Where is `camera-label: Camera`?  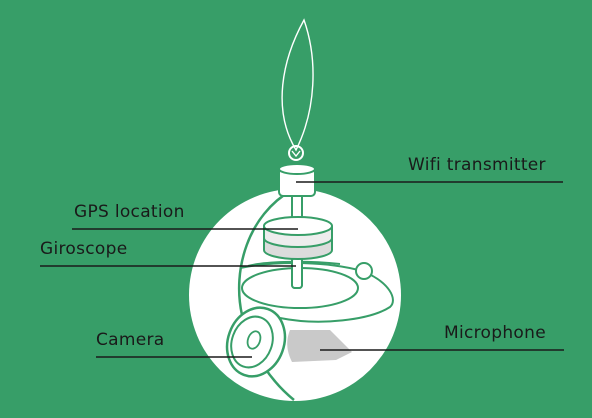 camera-label: Camera is located at coordinates (130, 340).